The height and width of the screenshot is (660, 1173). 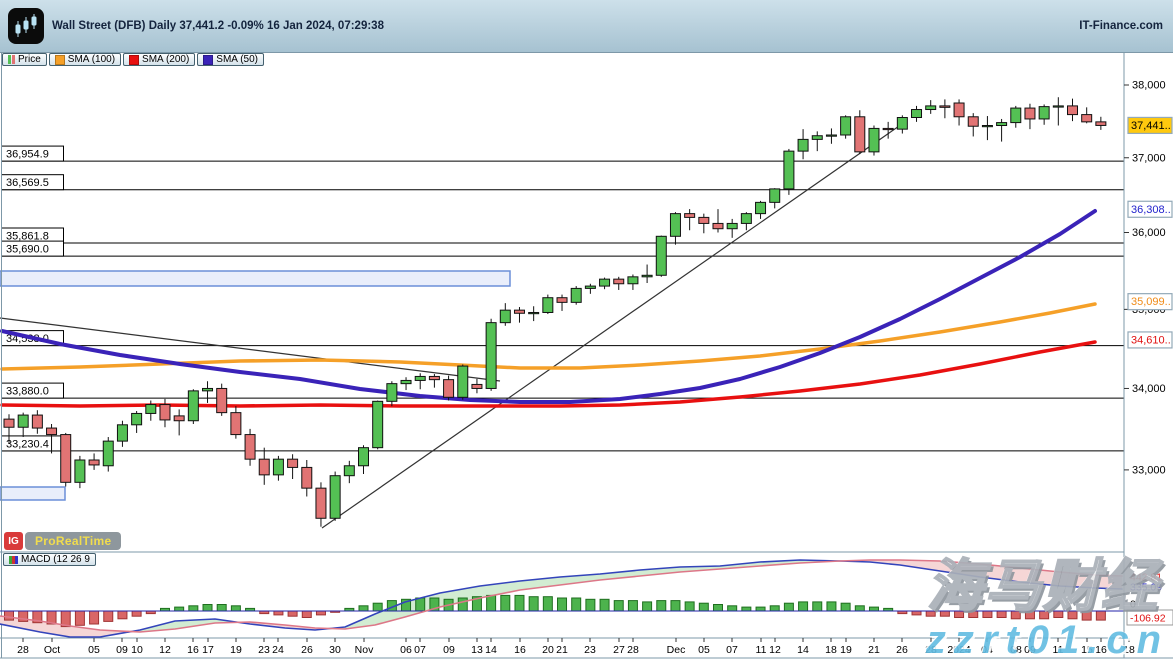 What do you see at coordinates (519, 603) in the screenshot?
I see `macd-histogram-bar` at bounding box center [519, 603].